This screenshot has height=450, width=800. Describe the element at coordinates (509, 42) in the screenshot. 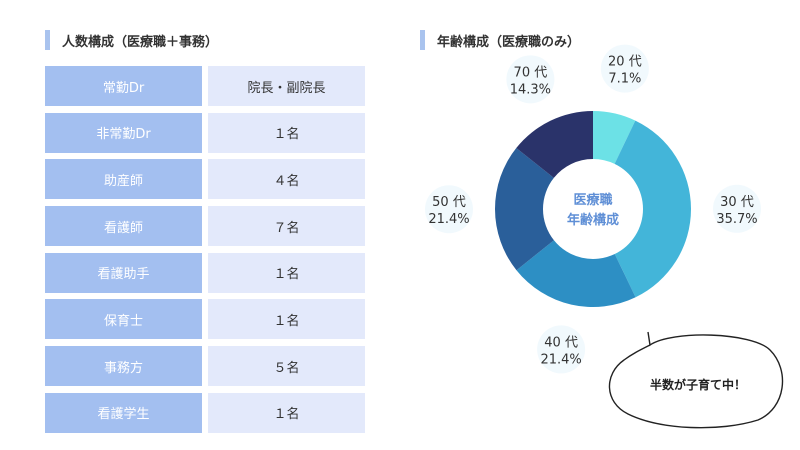

I see `age-composition-title-text: 年齢構成（医療職のみ）` at that location.